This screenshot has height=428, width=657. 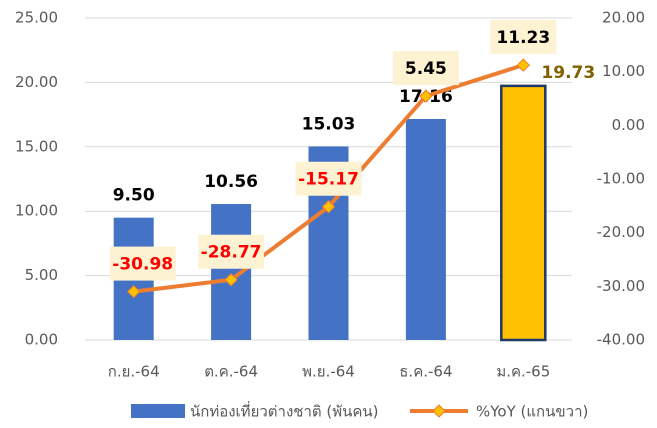 I want to click on y-tick-label: 5.00, so click(x=41, y=275).